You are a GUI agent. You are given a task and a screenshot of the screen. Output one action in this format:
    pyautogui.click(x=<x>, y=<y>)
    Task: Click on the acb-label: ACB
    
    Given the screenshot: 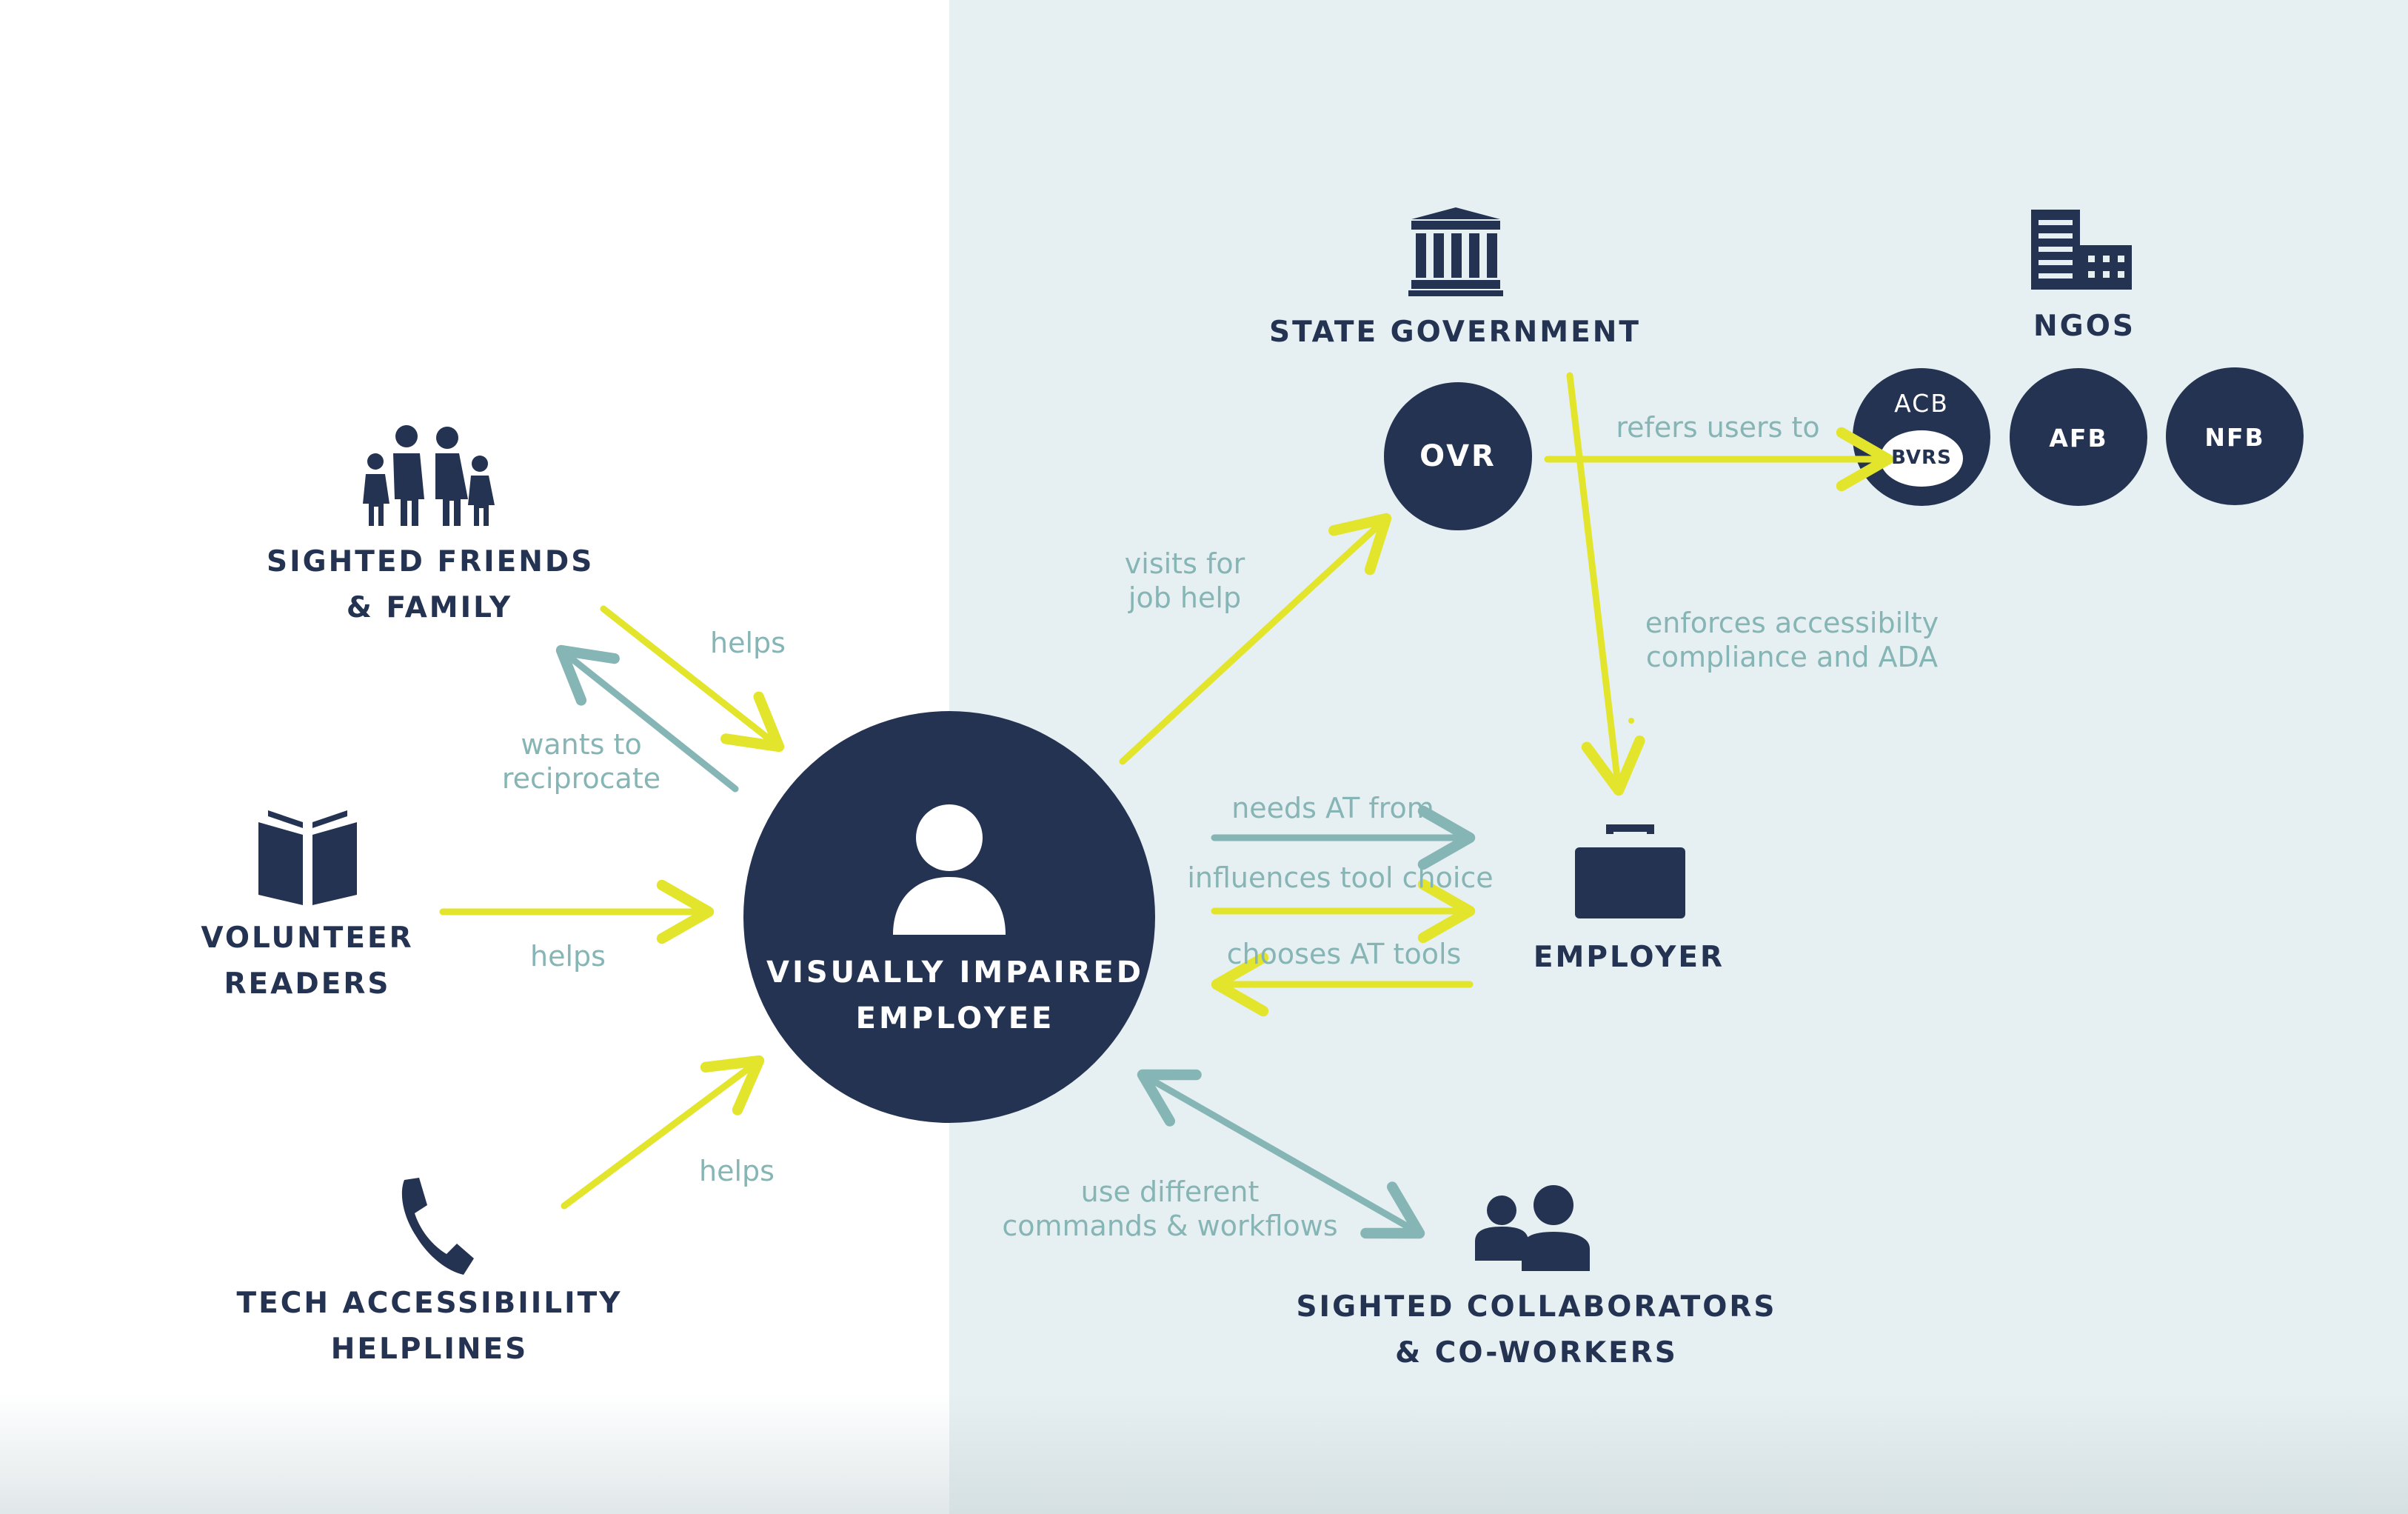 What is the action you would take?
    pyautogui.click(x=1921, y=403)
    